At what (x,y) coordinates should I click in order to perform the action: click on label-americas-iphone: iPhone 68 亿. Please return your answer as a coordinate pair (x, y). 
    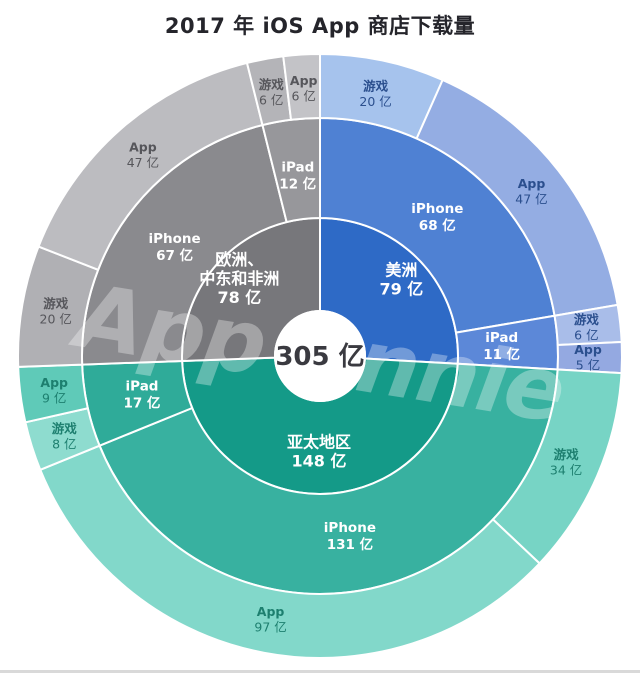
    Looking at the image, I should click on (437, 217).